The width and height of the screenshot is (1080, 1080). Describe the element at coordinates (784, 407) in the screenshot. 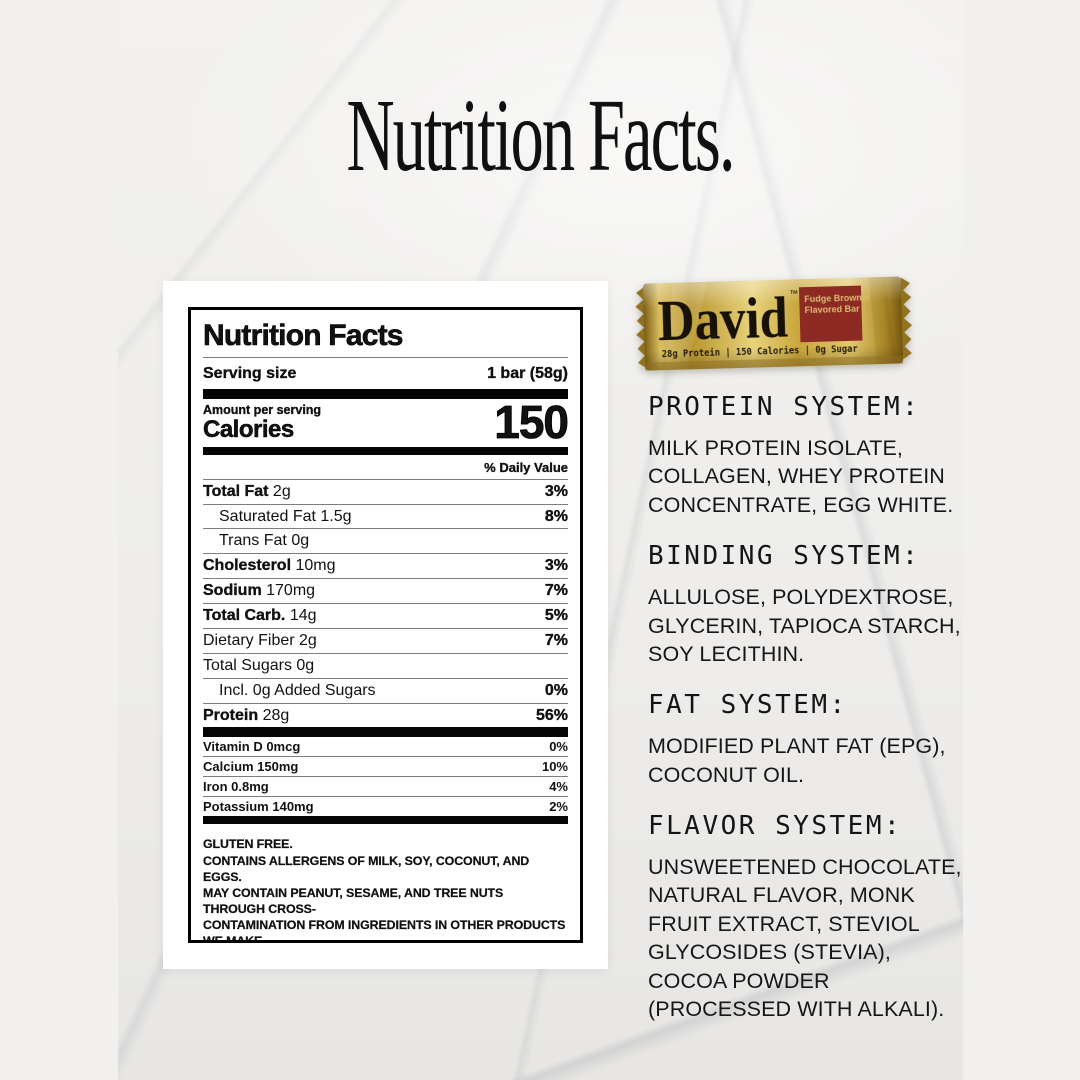

I see `system-heading: PROTEIN SYSTEM:` at that location.